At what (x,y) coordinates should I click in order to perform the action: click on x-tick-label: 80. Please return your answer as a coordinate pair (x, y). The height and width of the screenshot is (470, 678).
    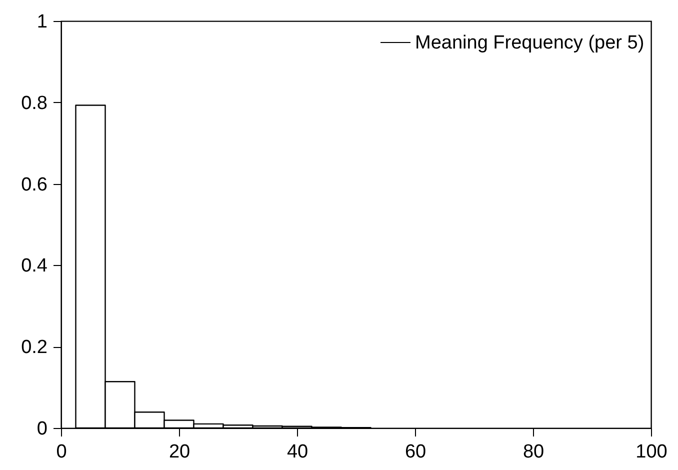
    Looking at the image, I should click on (533, 452).